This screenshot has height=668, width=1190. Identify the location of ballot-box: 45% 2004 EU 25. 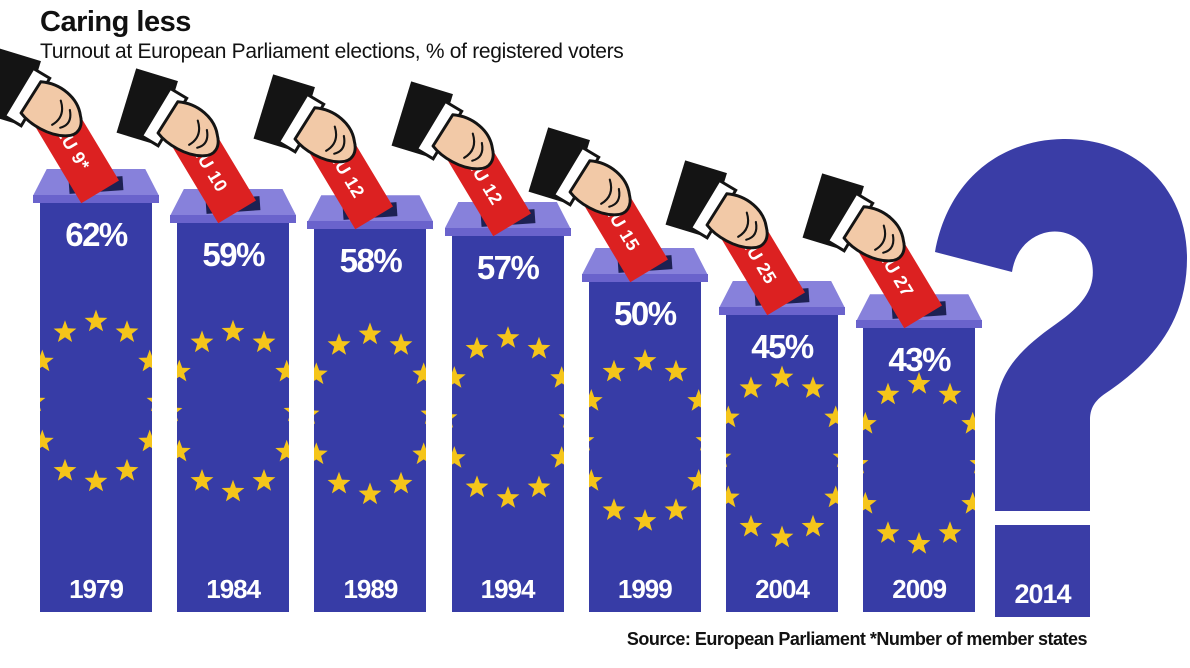
(755, 386).